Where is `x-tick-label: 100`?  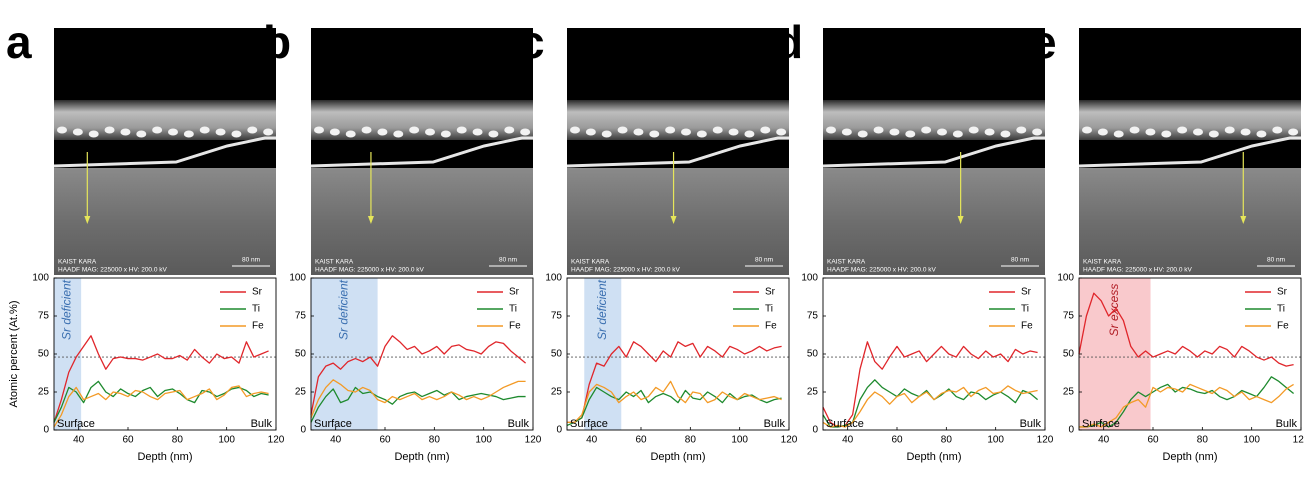 x-tick-label: 100 is located at coordinates (995, 440).